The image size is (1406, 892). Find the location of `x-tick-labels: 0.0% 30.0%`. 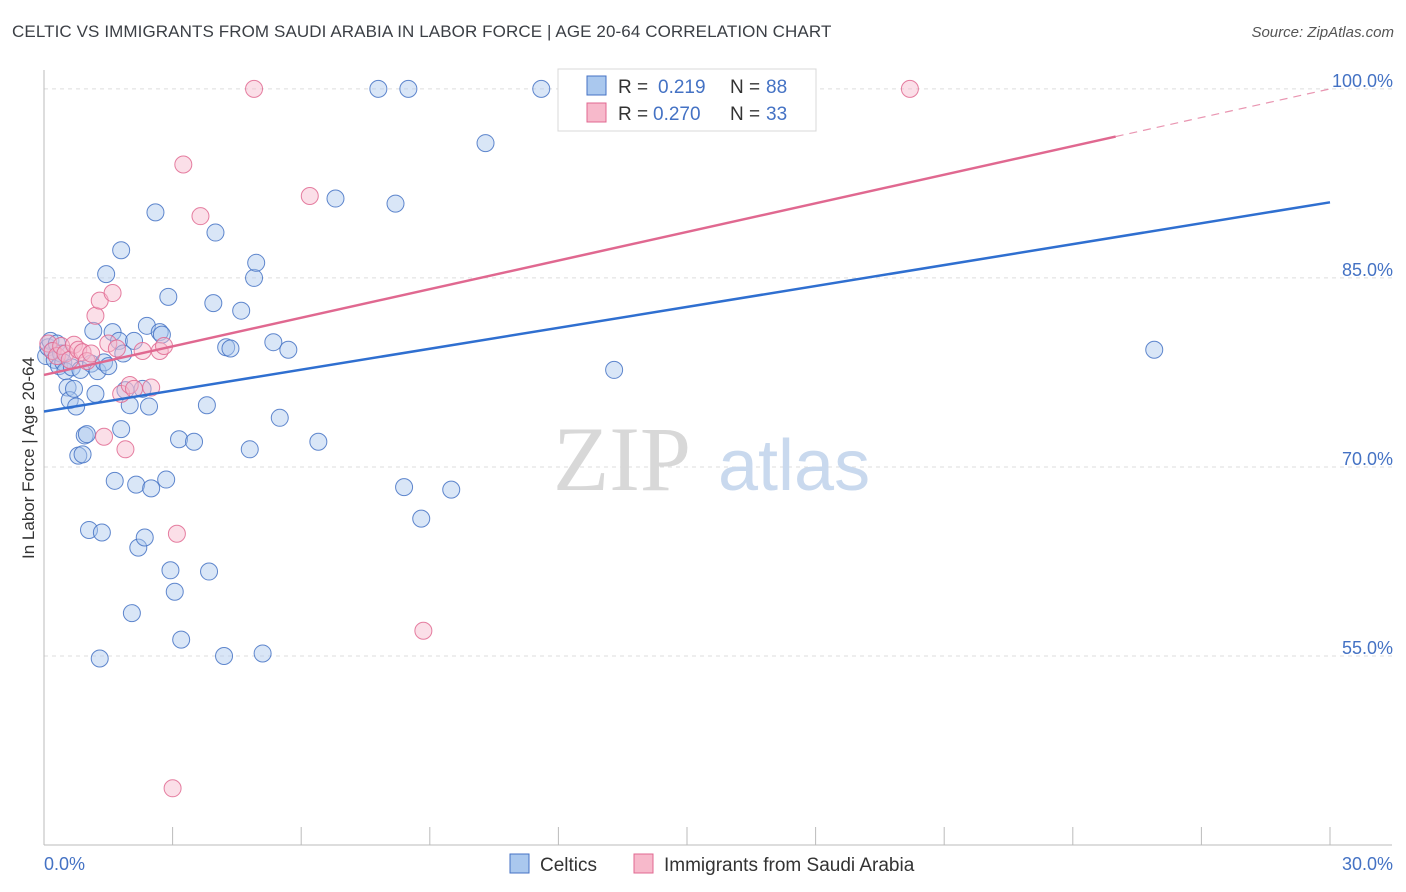

x-tick-labels: 0.0% 30.0% is located at coordinates (718, 864).